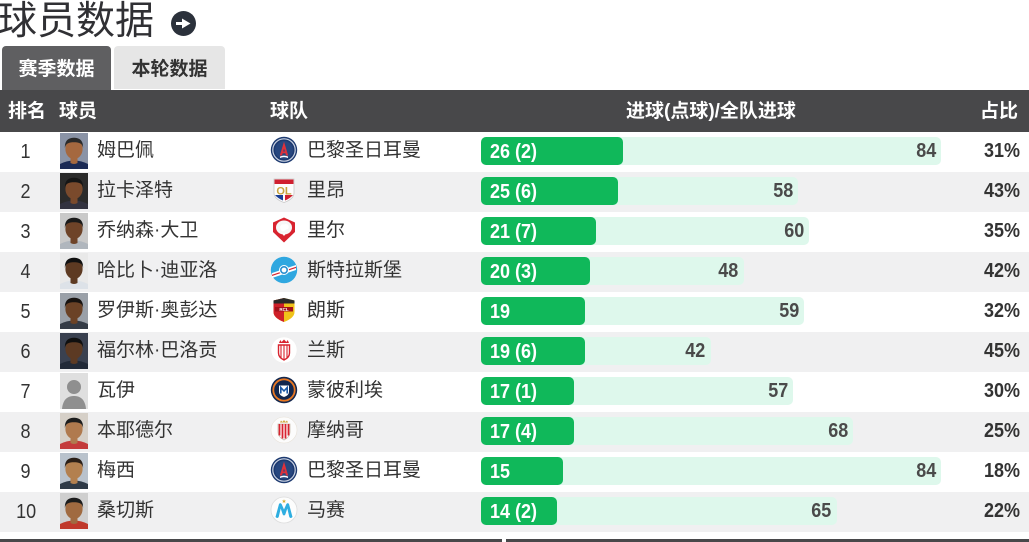  What do you see at coordinates (284, 192) in the screenshot?
I see `svg-text: OL` at bounding box center [284, 192].